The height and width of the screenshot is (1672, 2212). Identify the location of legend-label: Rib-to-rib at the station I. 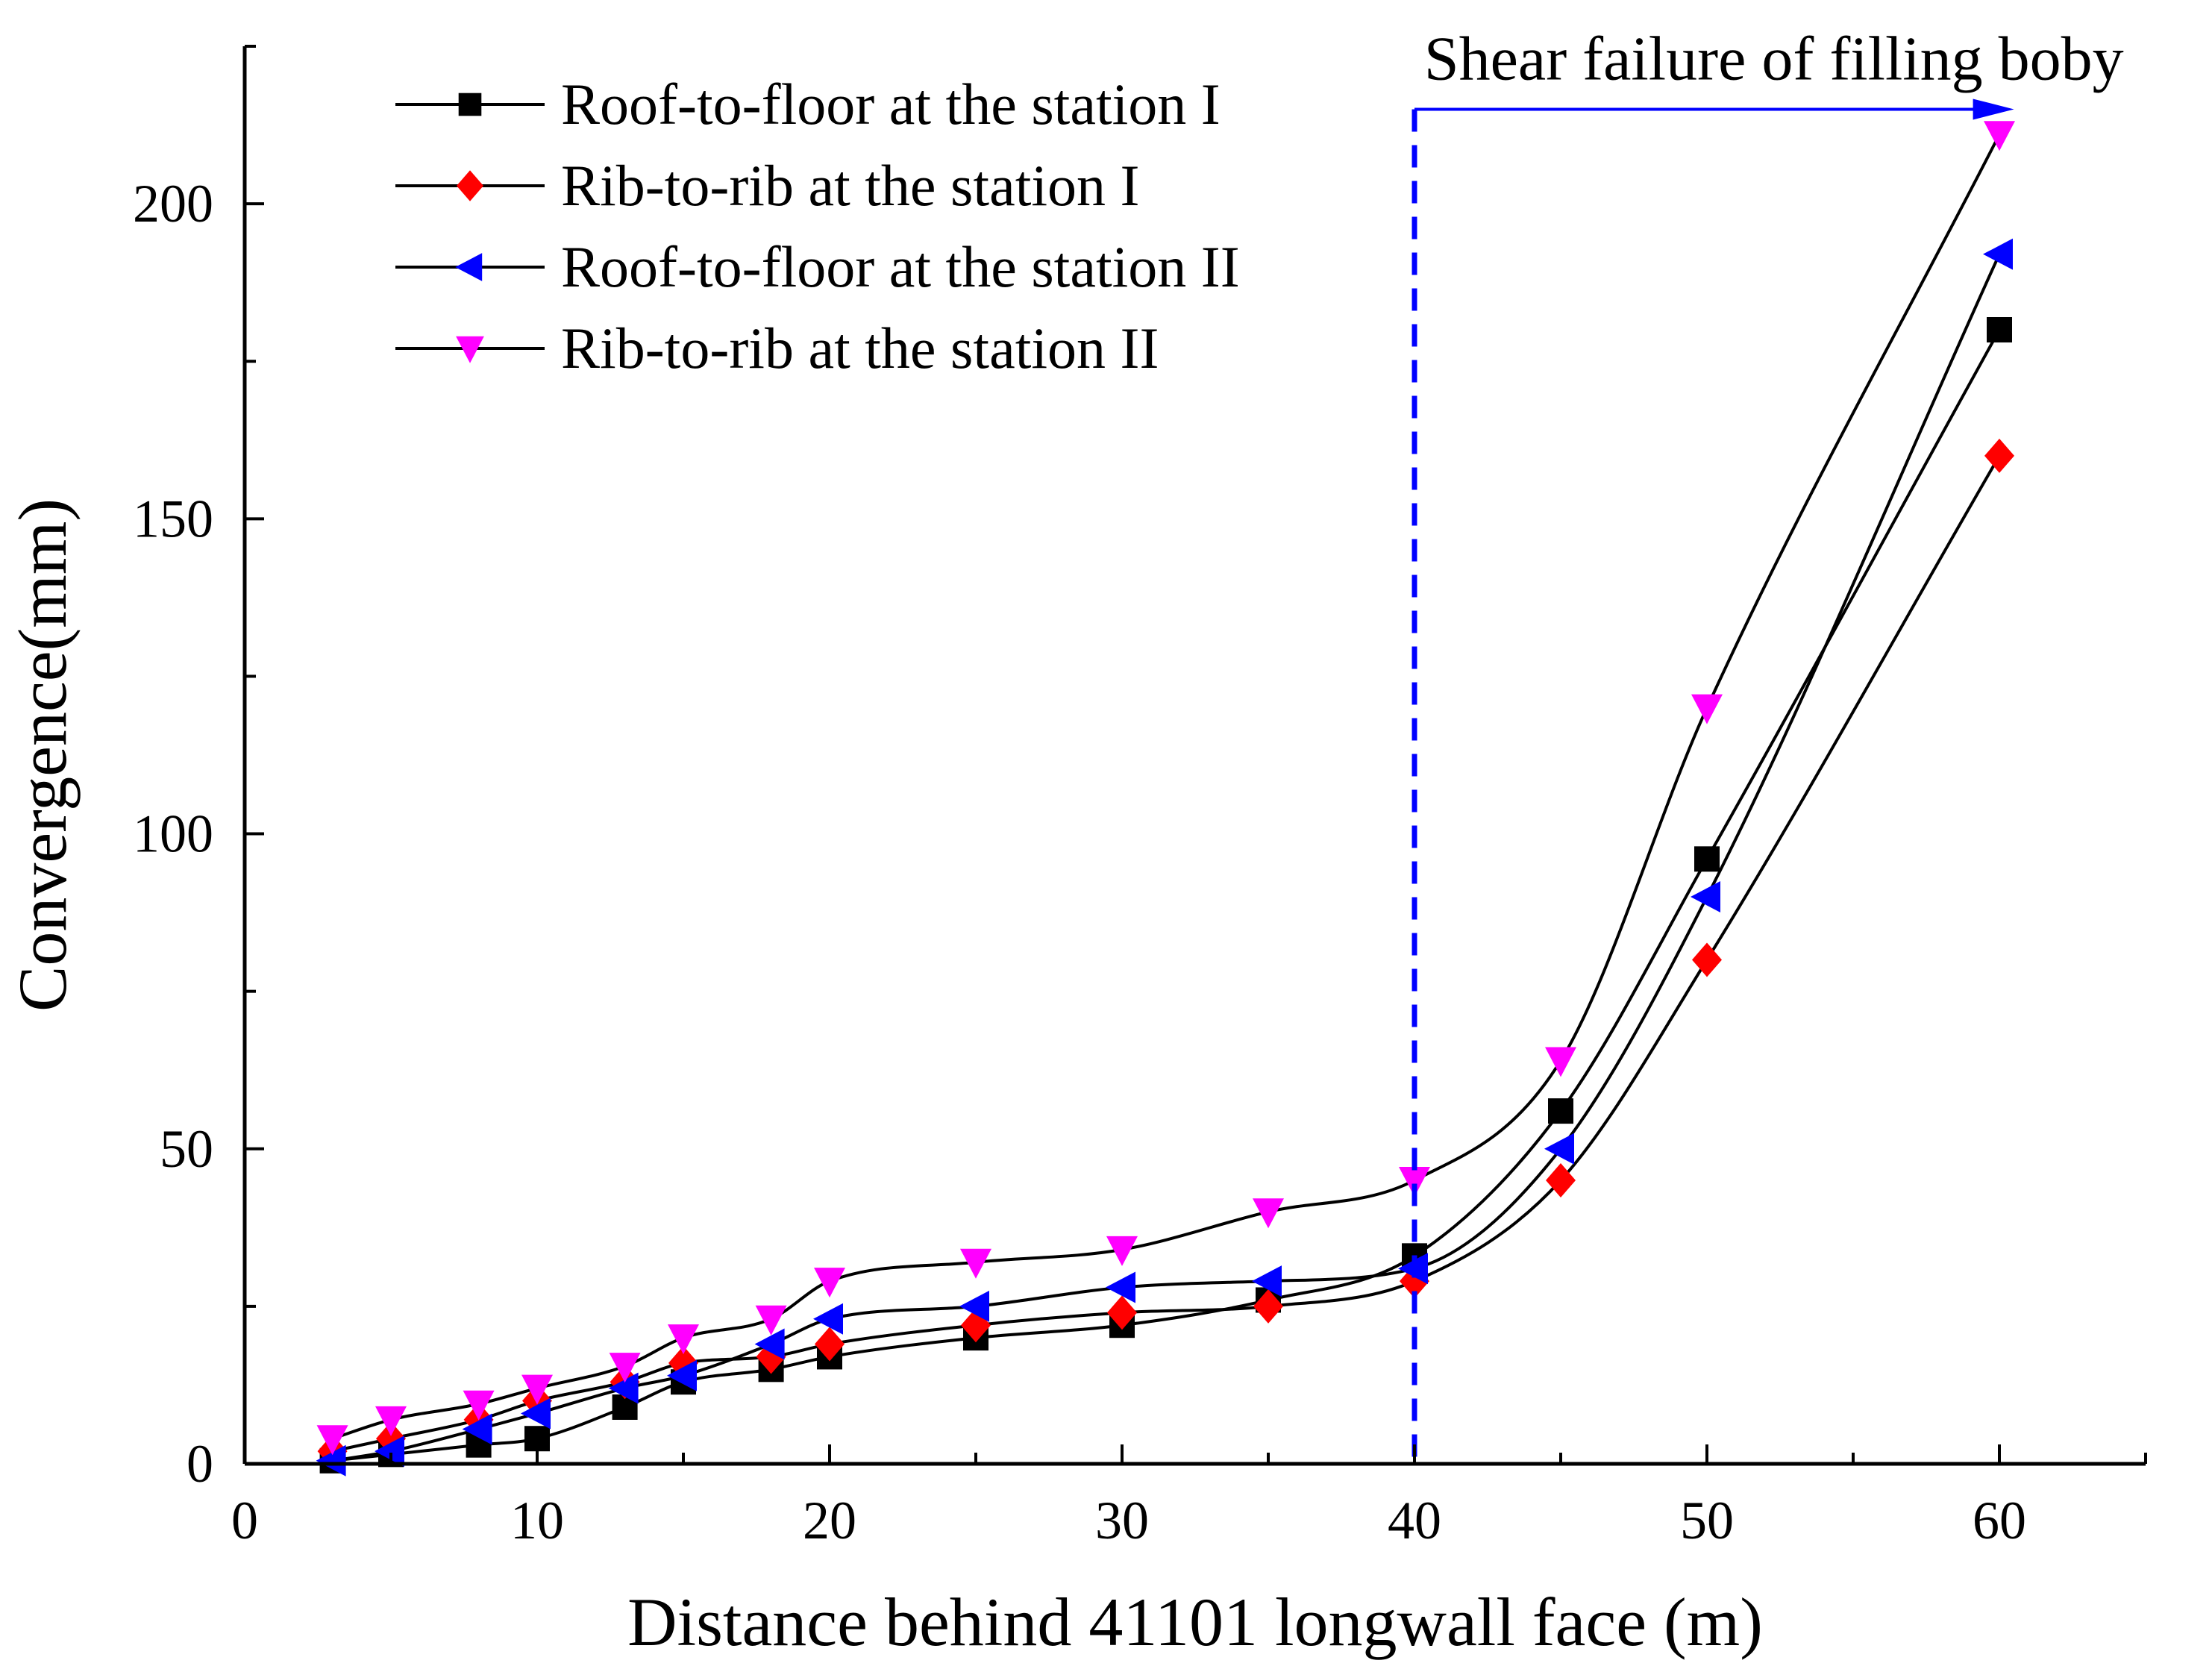
(850, 185).